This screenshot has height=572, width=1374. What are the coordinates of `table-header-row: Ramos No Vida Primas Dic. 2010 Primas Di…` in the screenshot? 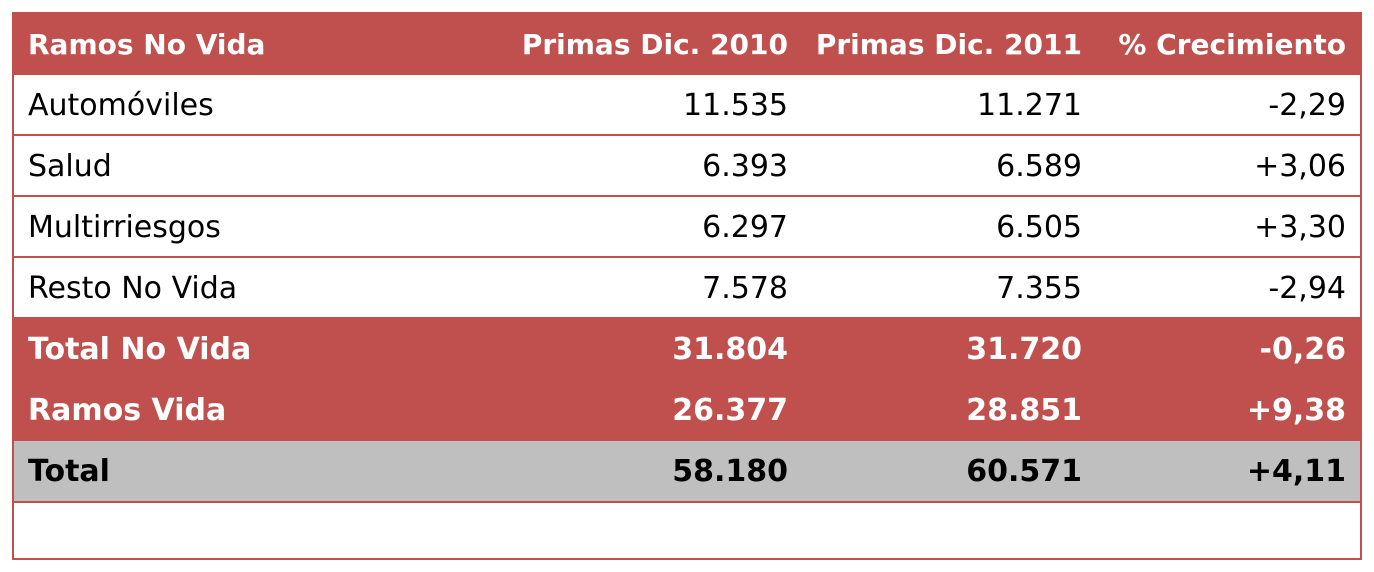 It's located at (687, 44).